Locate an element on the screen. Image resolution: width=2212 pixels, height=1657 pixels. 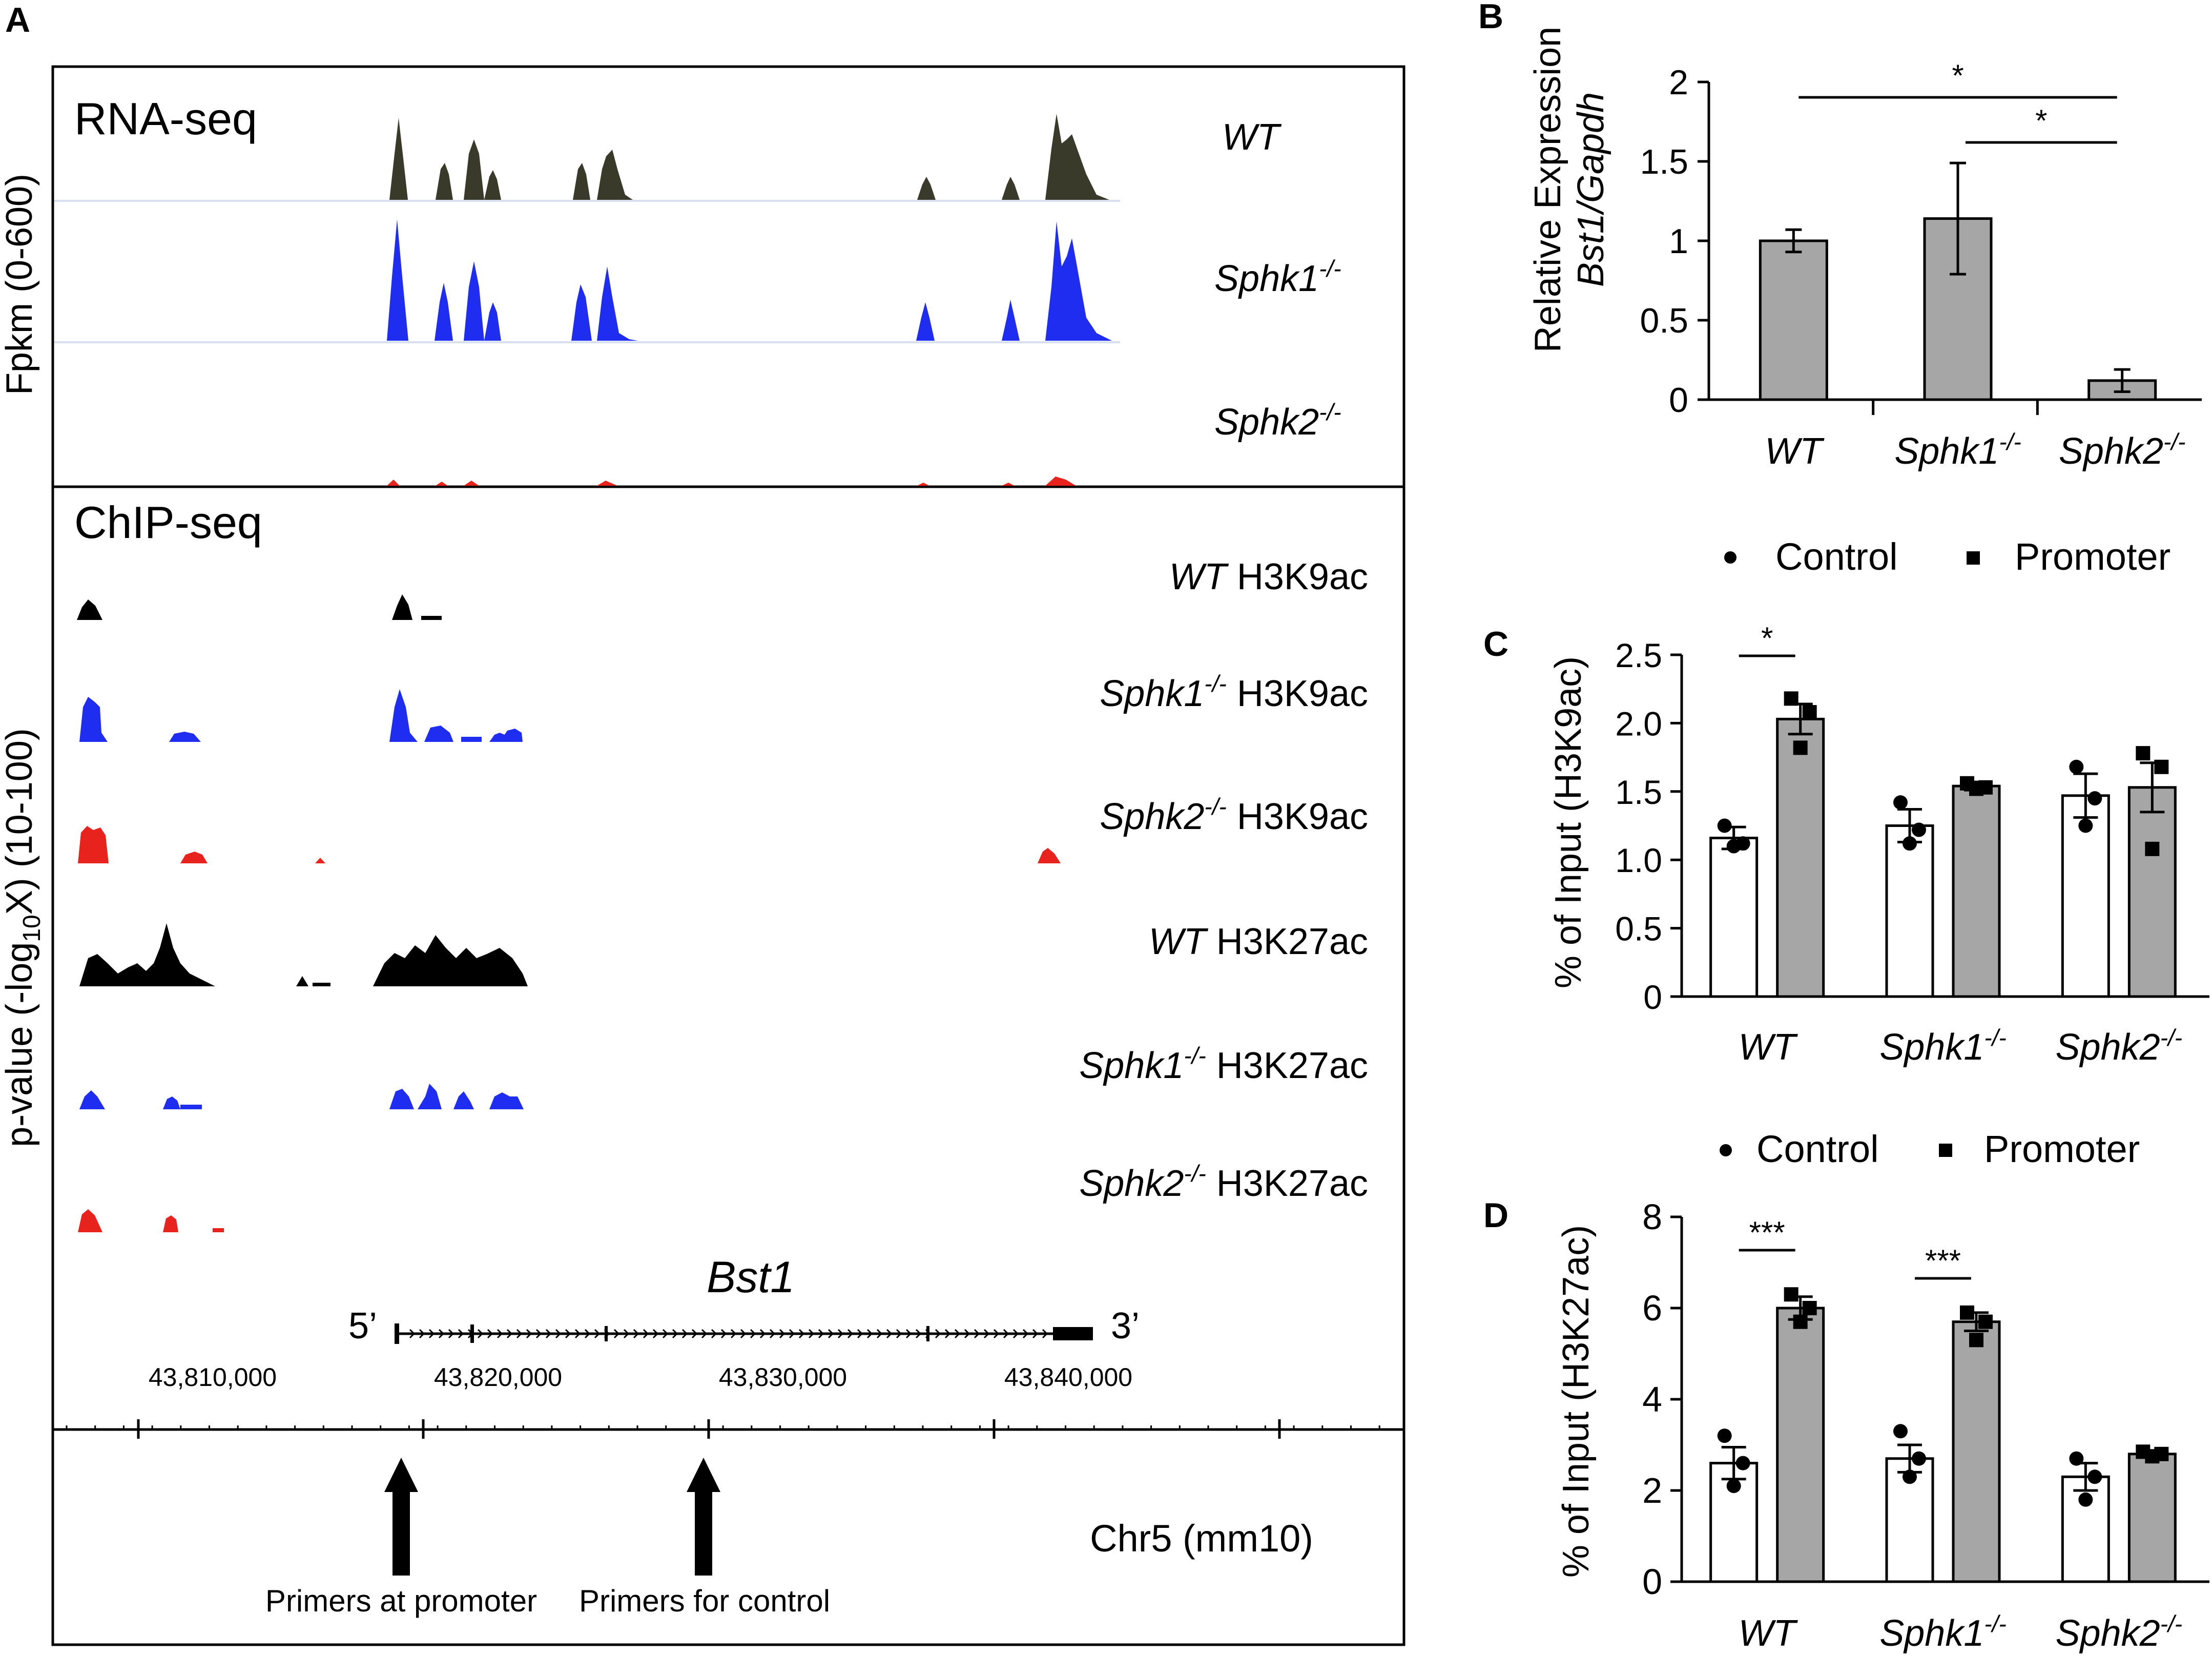
y-tick-label: 0.5 is located at coordinates (1664, 320).